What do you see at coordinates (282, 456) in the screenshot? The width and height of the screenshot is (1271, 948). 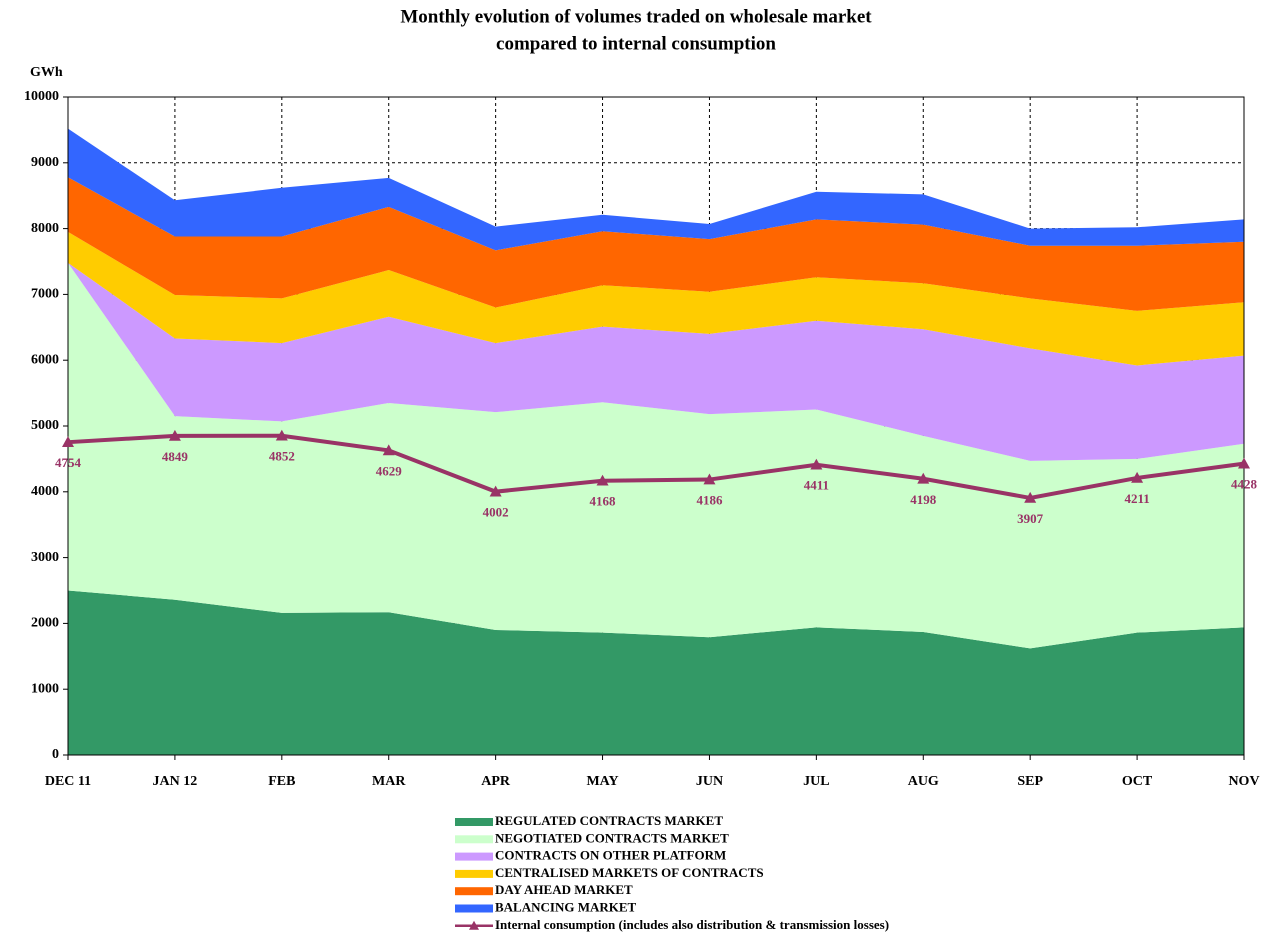 I see `value-label: 4852` at bounding box center [282, 456].